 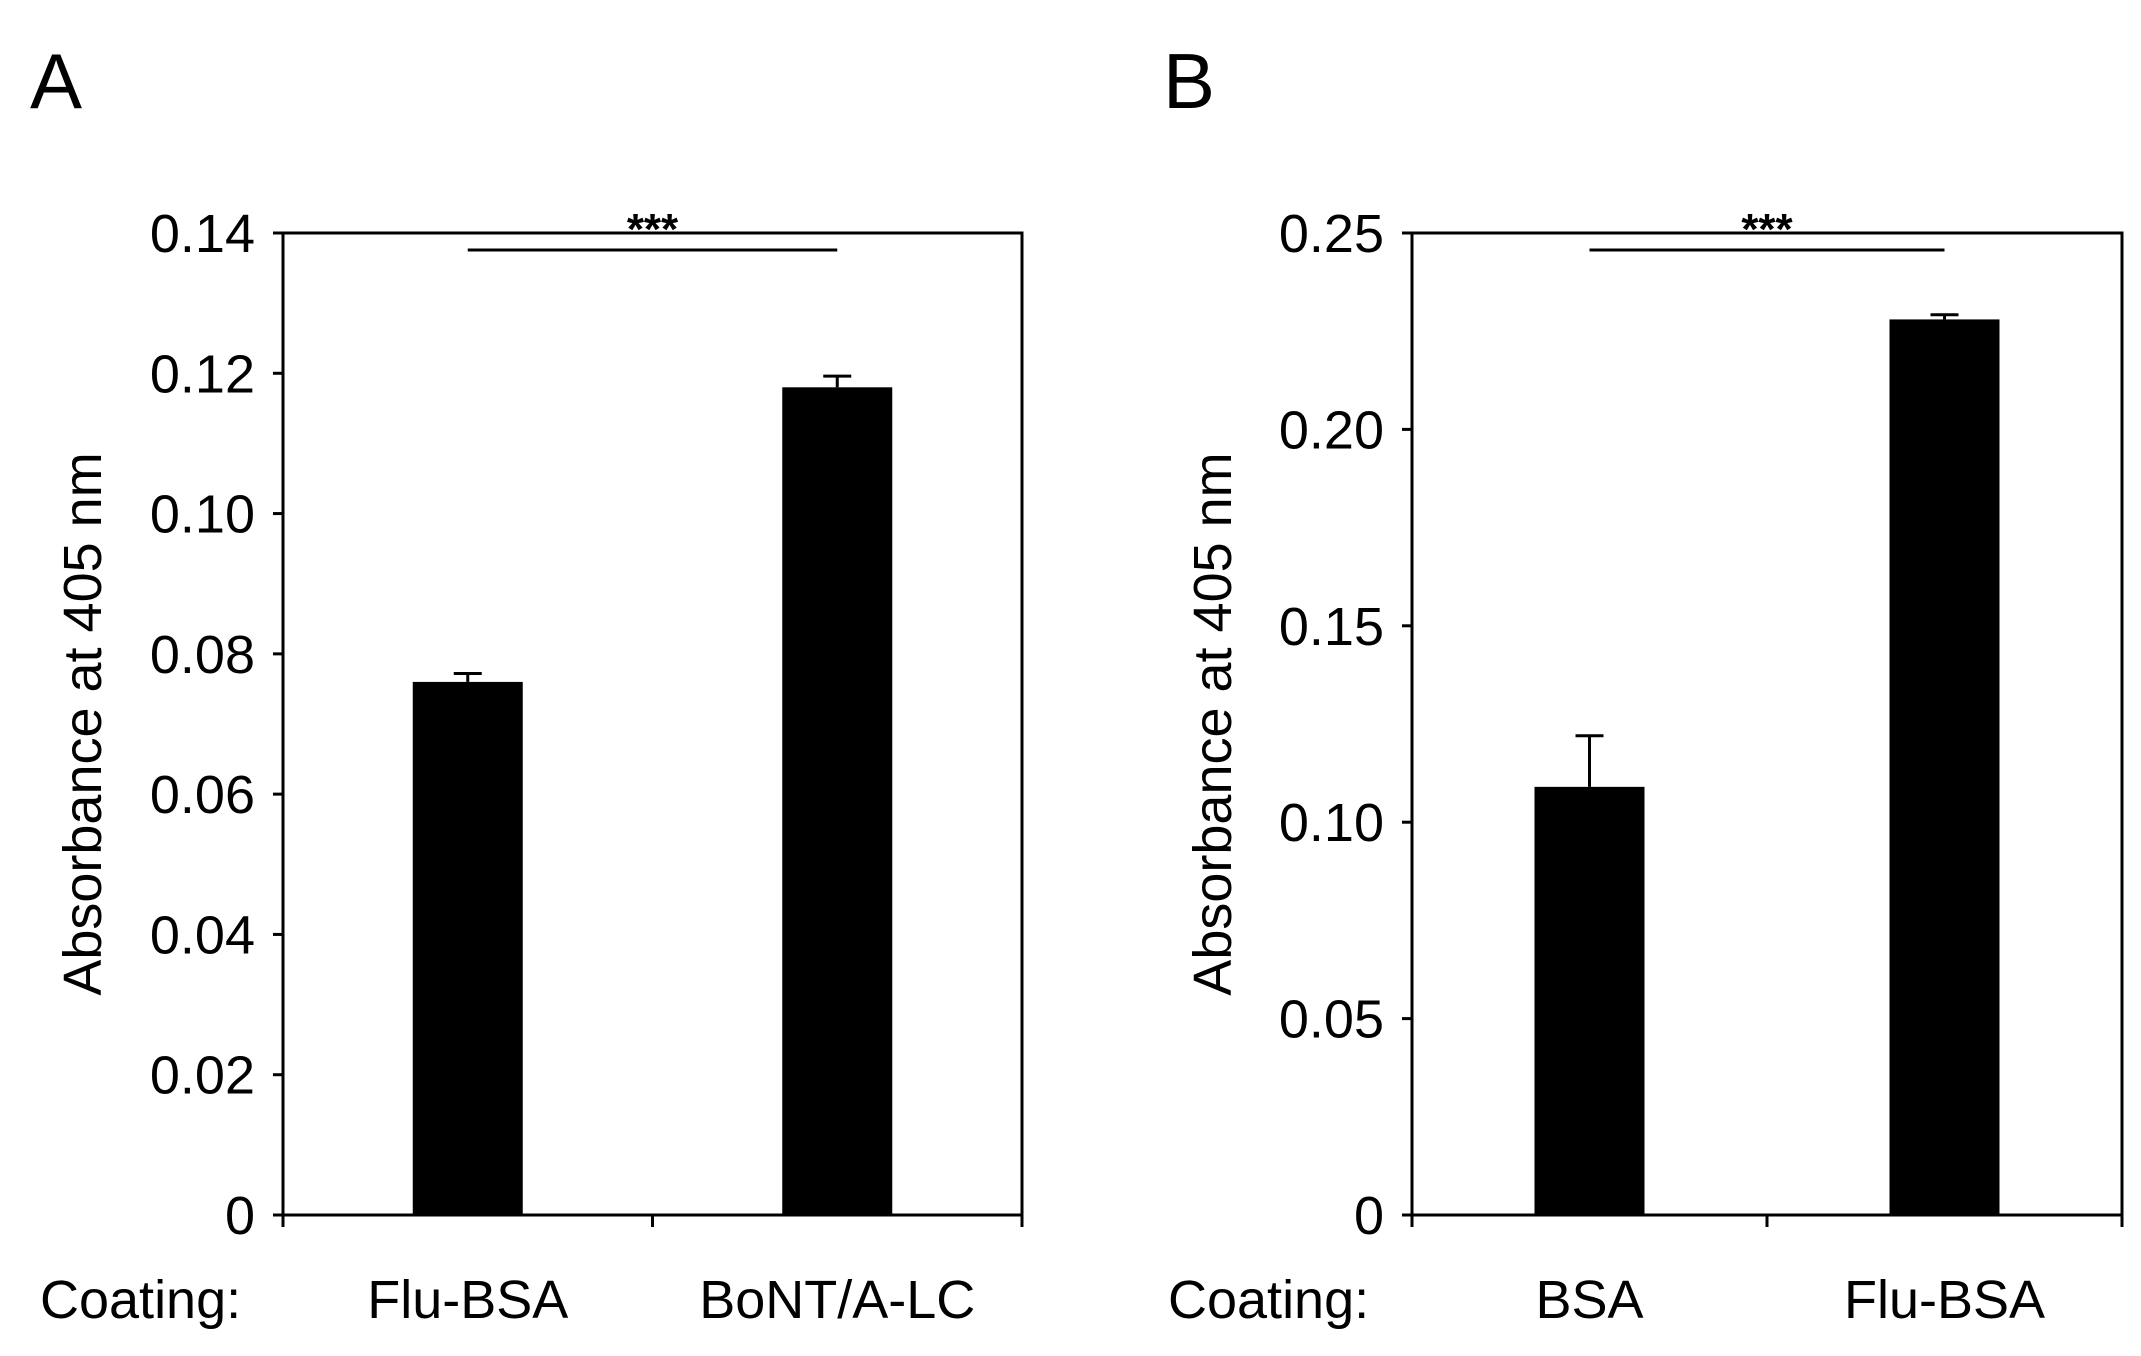 I want to click on panel-letter: B, so click(x=1189, y=81).